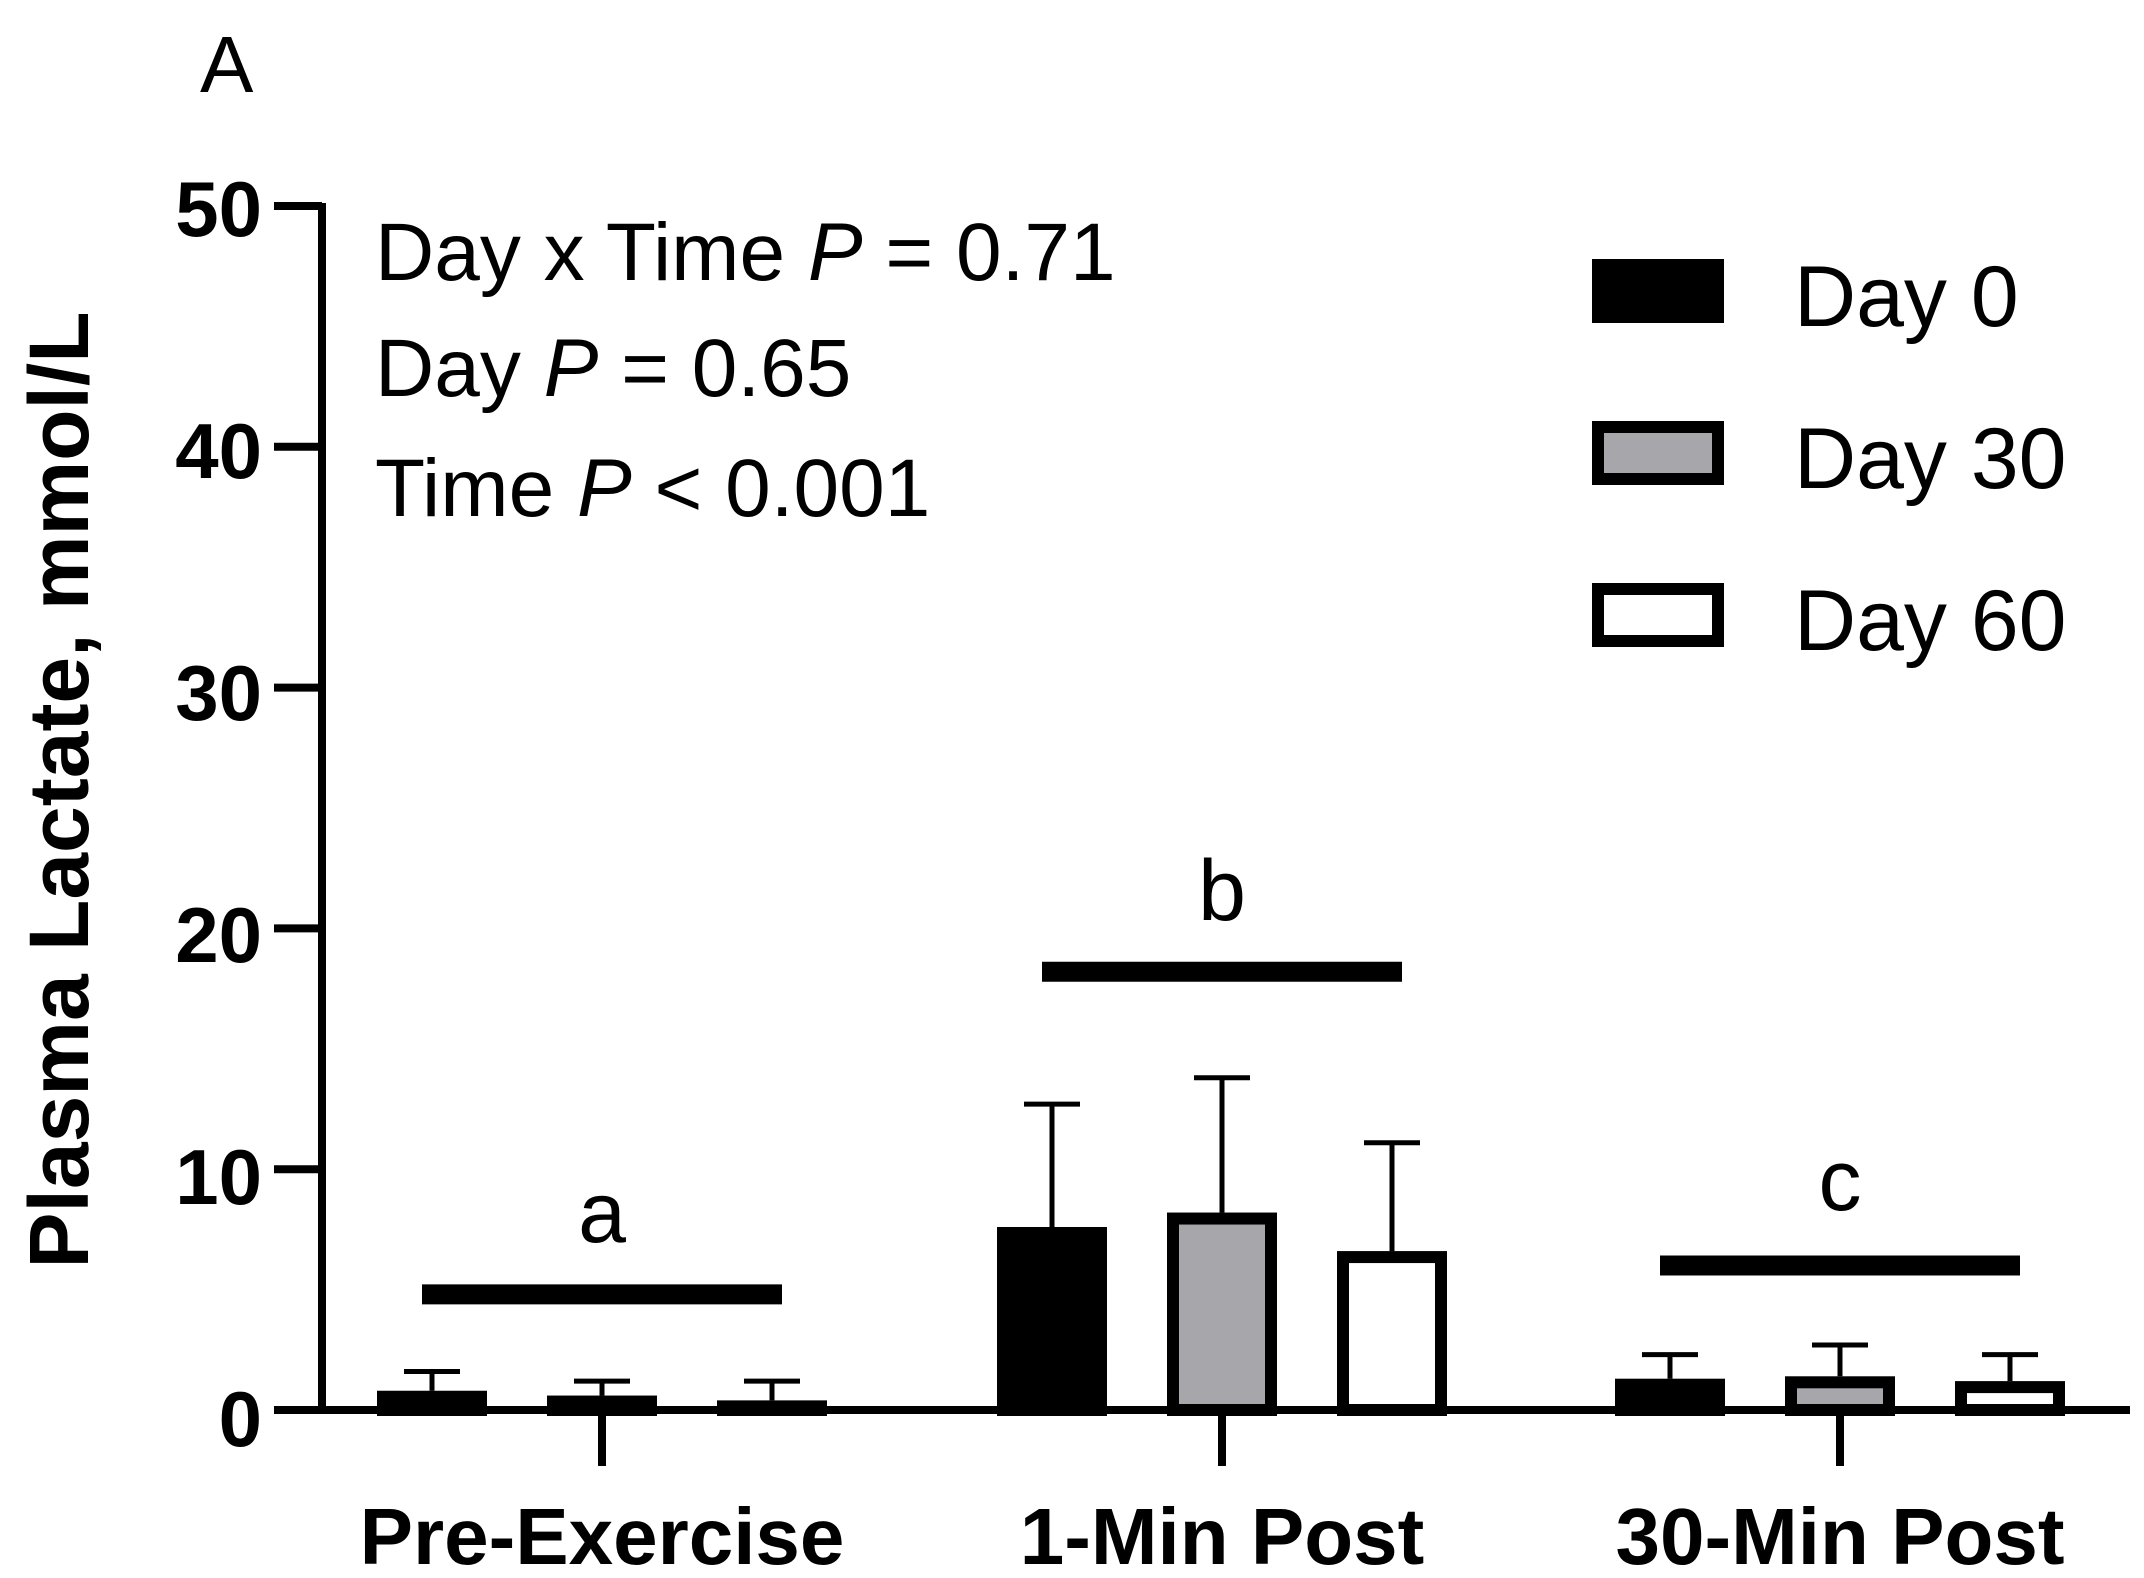  Describe the element at coordinates (1930, 459) in the screenshot. I see `legend-label: Day 30` at that location.